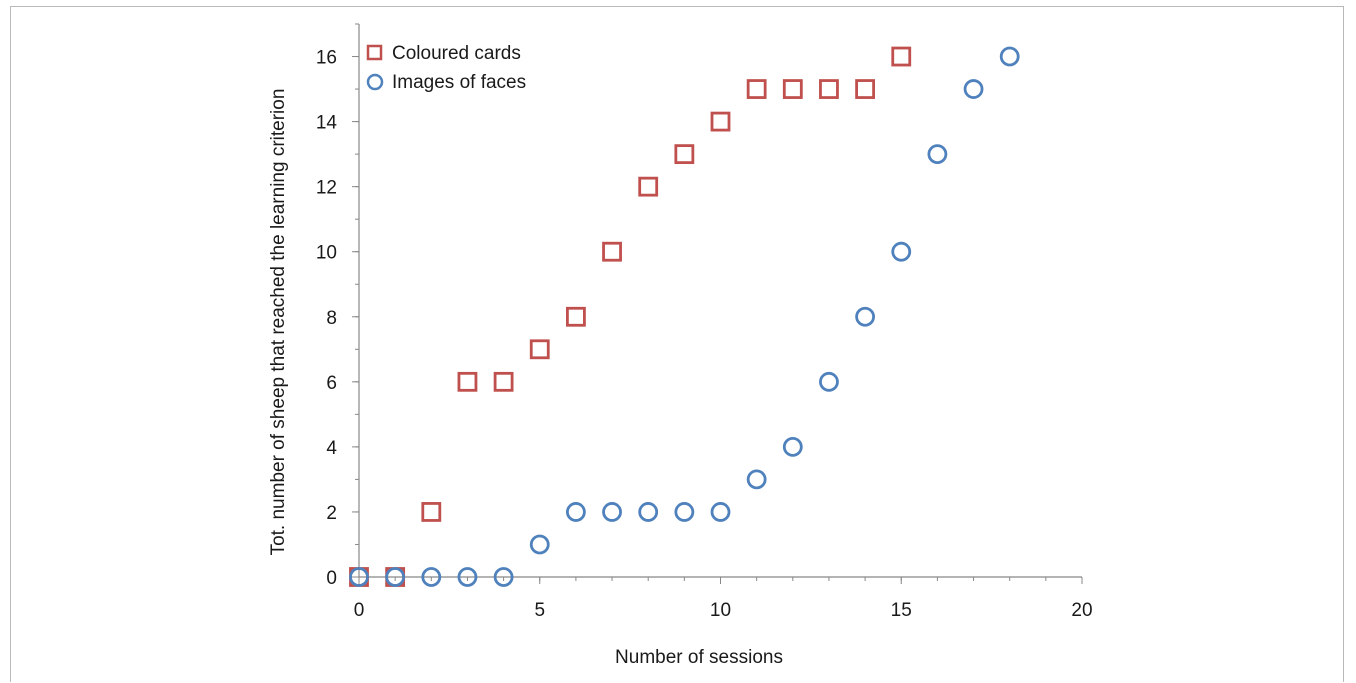 This screenshot has height=683, width=1356. I want to click on y-tick-label: 8, so click(331, 318).